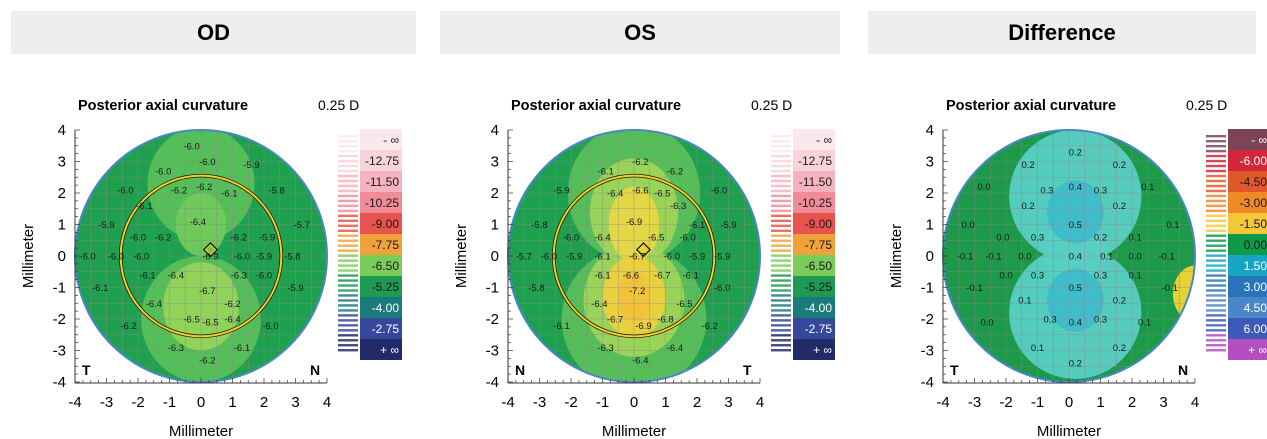  What do you see at coordinates (771, 105) in the screenshot?
I see `step-label: 0.25 D` at bounding box center [771, 105].